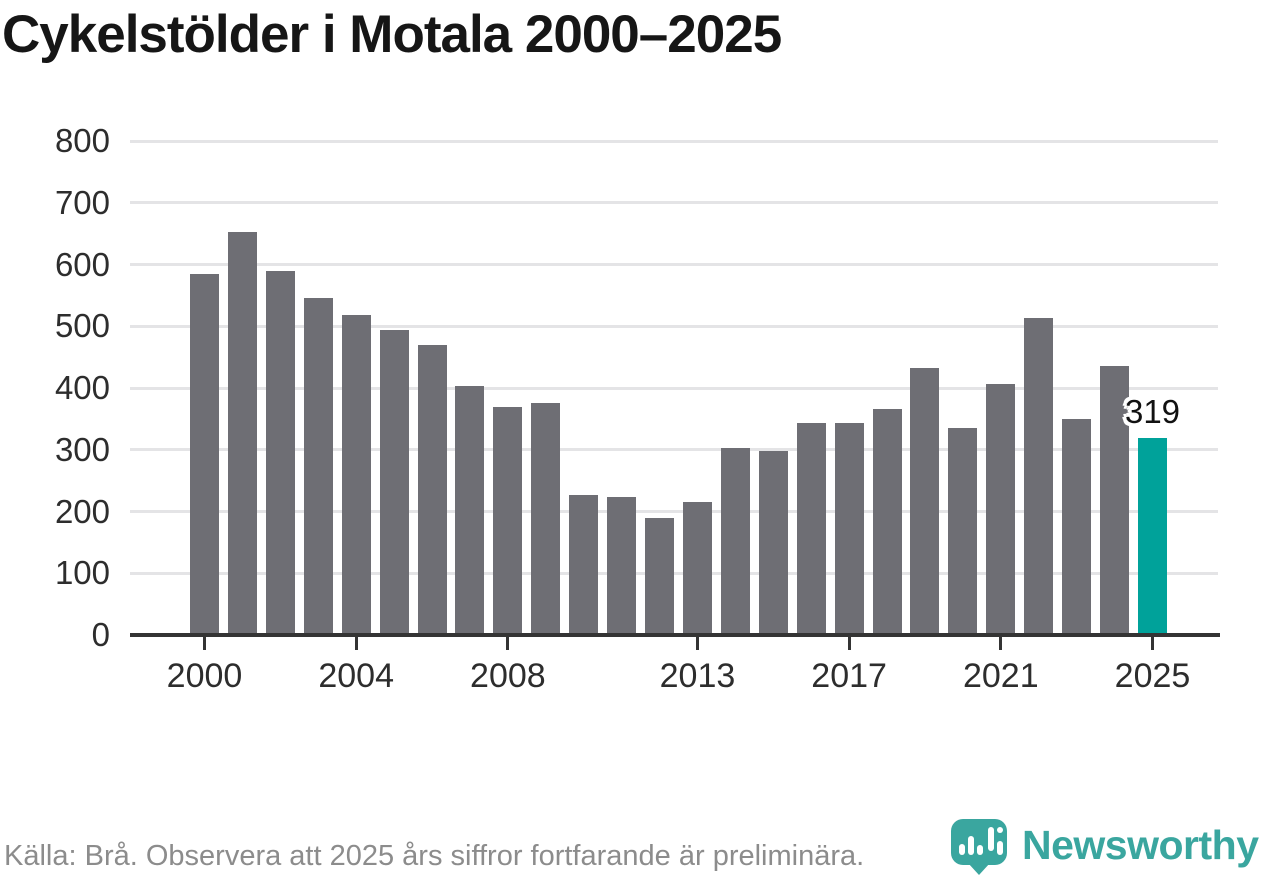 The width and height of the screenshot is (1262, 879). Describe the element at coordinates (508, 676) in the screenshot. I see `x-axis-tick-label: 2008` at that location.